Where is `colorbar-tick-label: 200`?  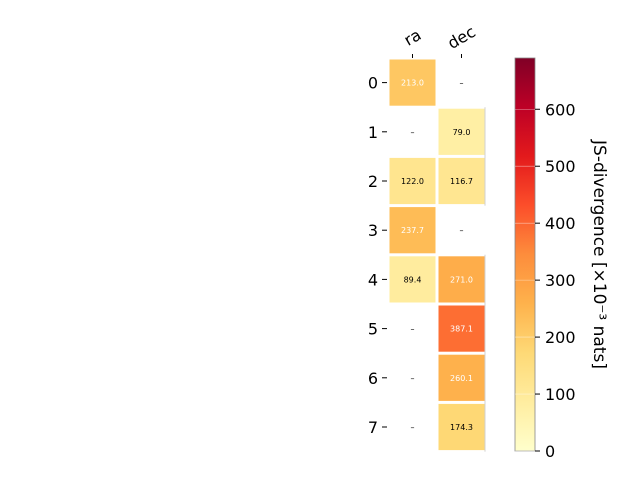 colorbar-tick-label: 200 is located at coordinates (560, 337).